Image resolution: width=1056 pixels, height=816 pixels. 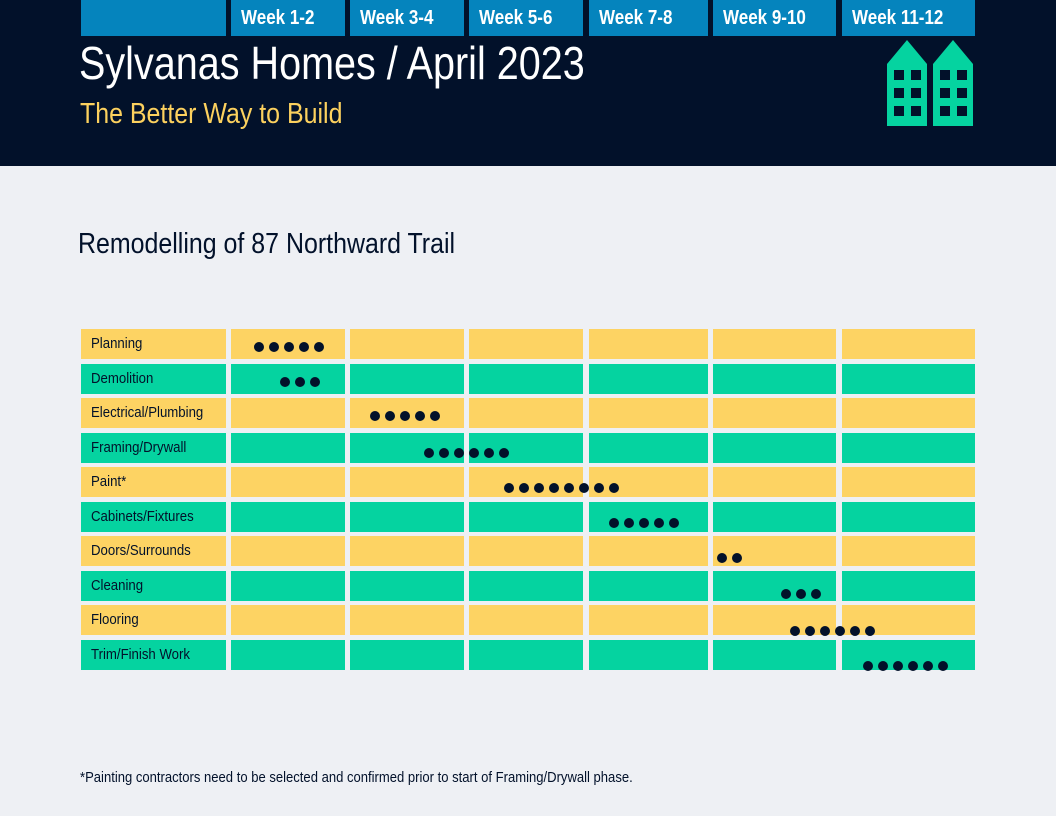 What do you see at coordinates (516, 18) in the screenshot?
I see `week-label: Week 5-6` at bounding box center [516, 18].